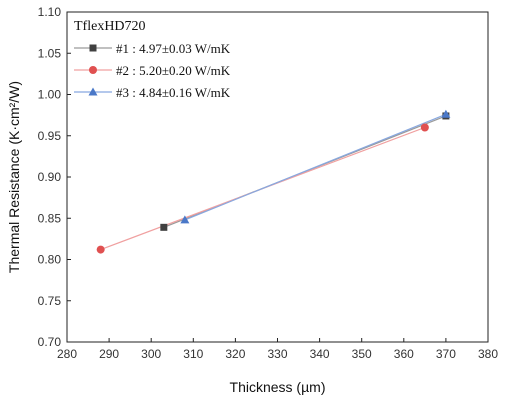 The height and width of the screenshot is (406, 512). Describe the element at coordinates (67, 354) in the screenshot. I see `x-tick-label: 280` at that location.